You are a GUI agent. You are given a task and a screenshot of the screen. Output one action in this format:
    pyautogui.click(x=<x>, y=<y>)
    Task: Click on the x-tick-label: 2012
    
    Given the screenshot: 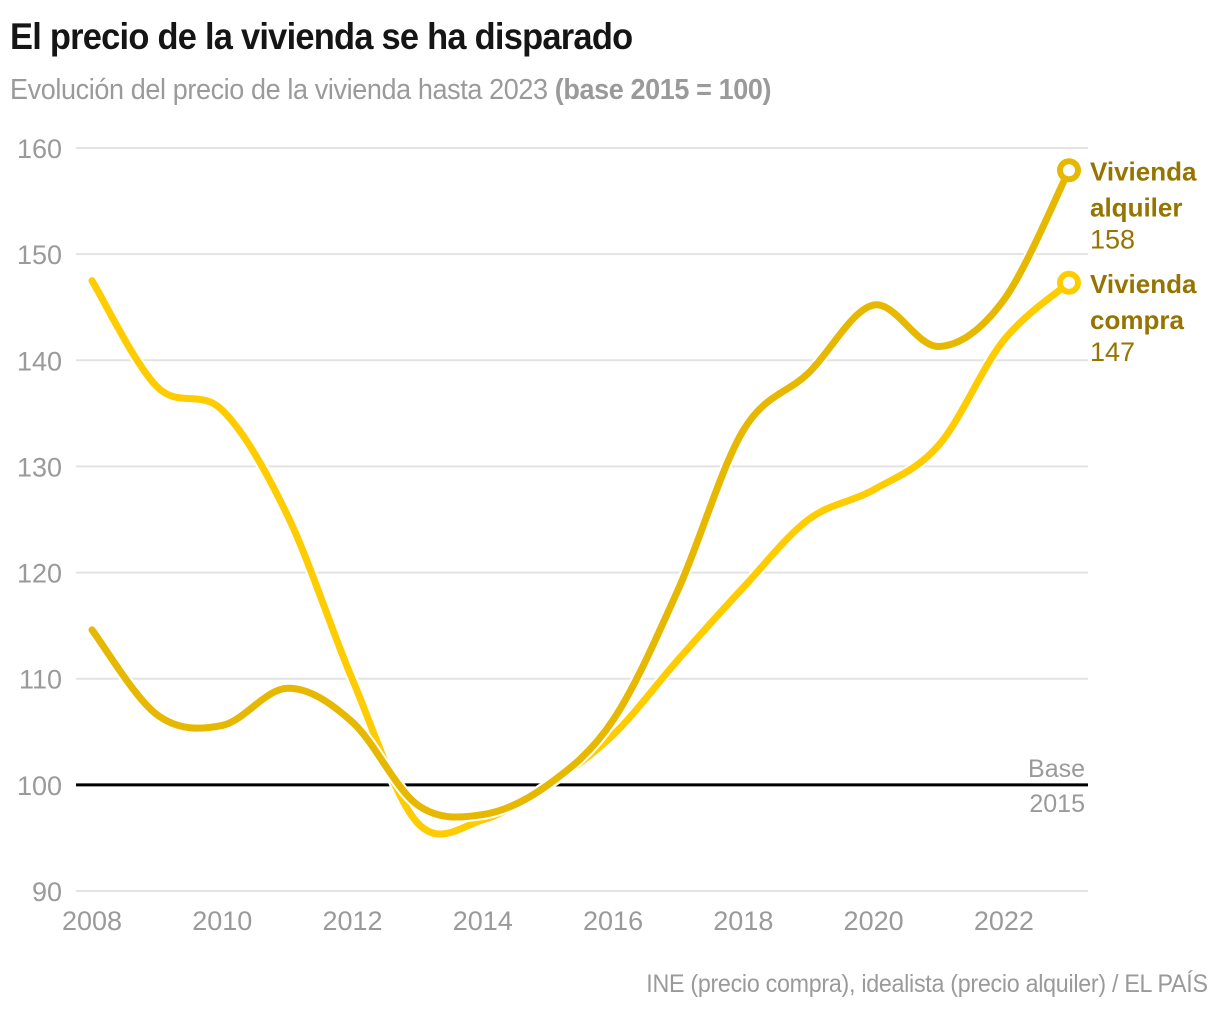 What is the action you would take?
    pyautogui.click(x=352, y=921)
    